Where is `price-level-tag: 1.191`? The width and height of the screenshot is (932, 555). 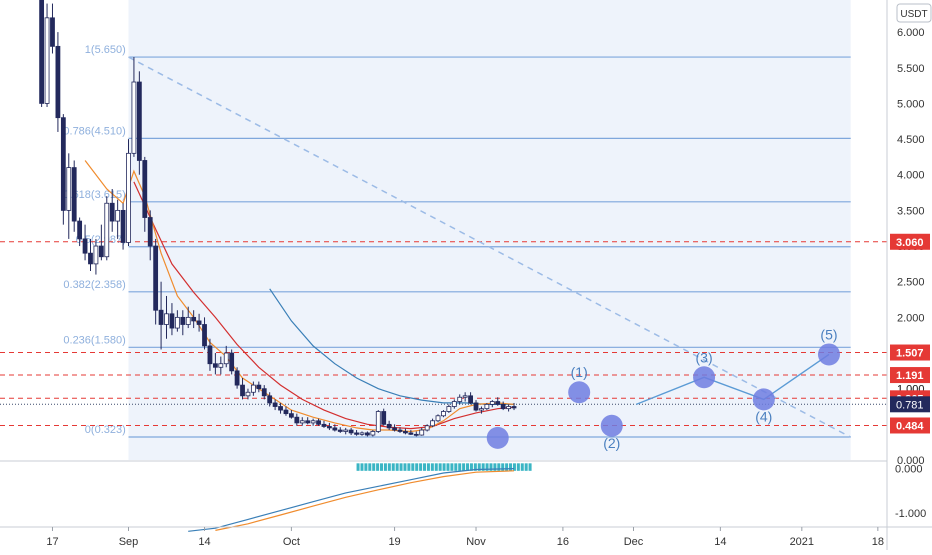
price-level-tag: 1.191 is located at coordinates (910, 375).